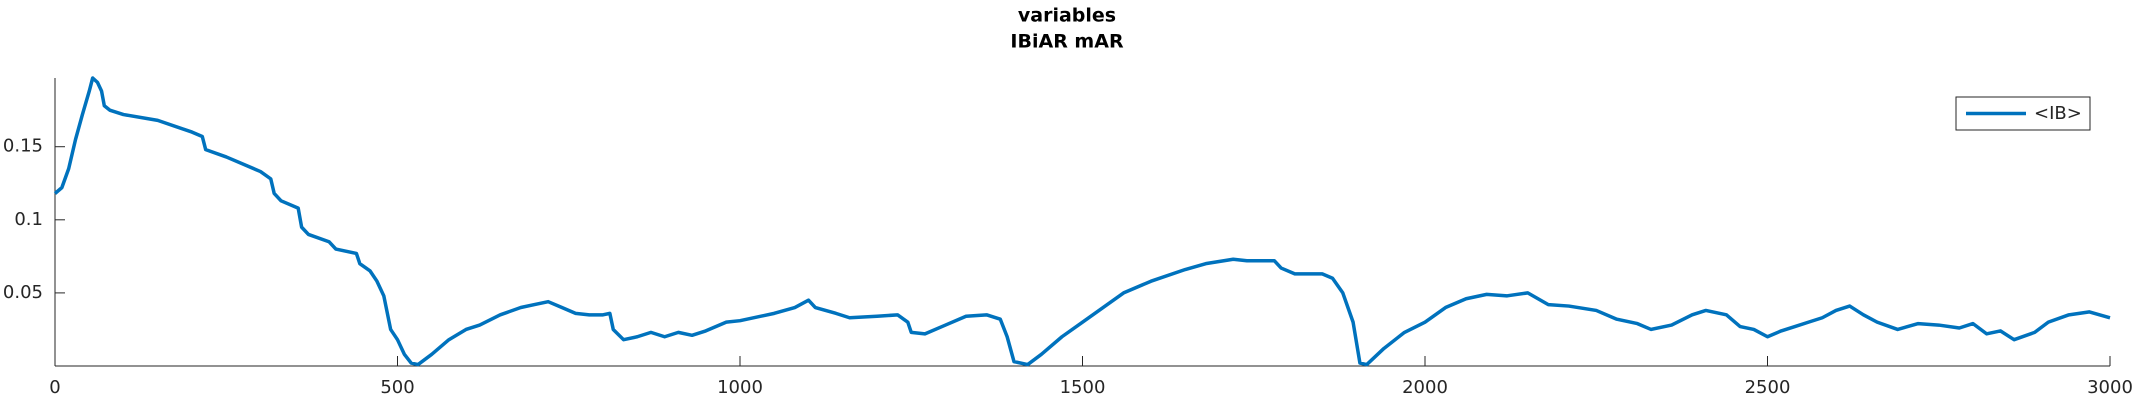  Describe the element at coordinates (1083, 387) in the screenshot. I see `x-tick-label: 1500` at that location.